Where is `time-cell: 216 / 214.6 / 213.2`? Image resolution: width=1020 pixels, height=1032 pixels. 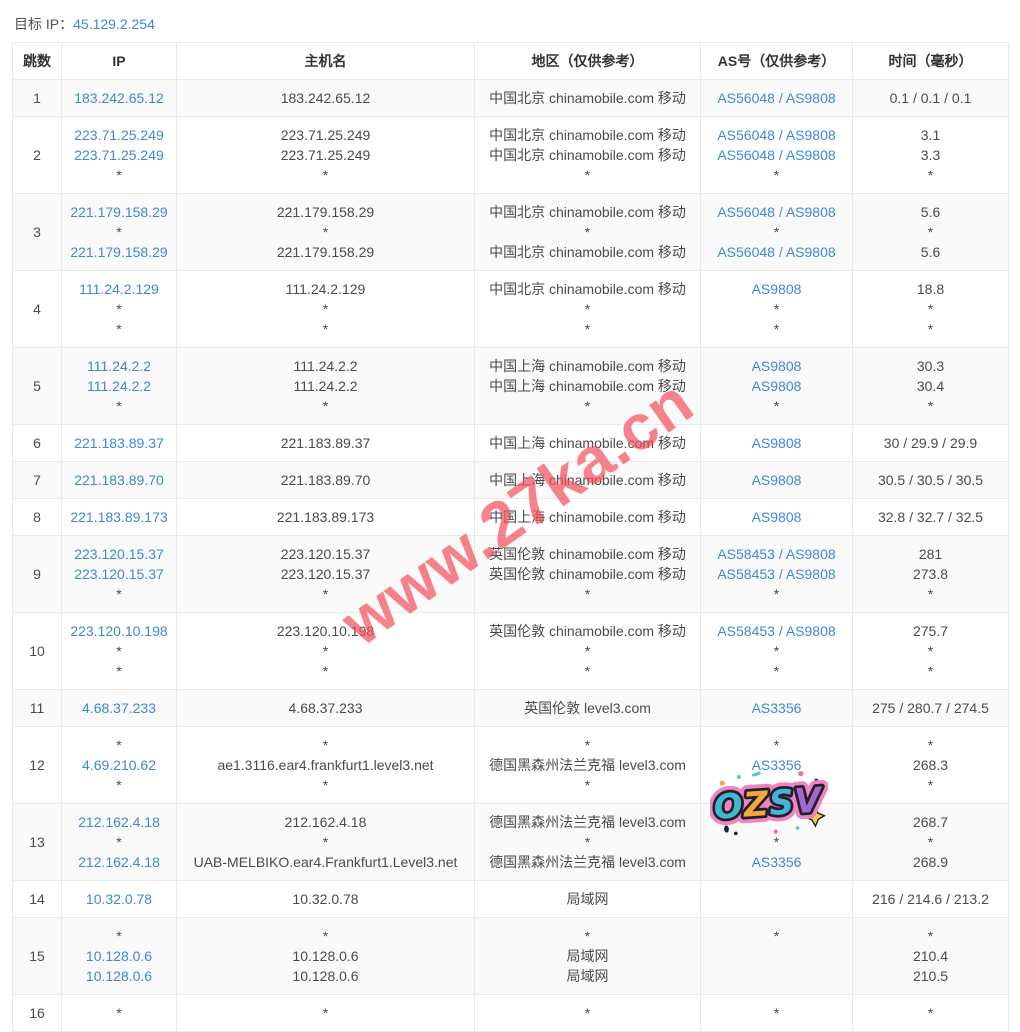 time-cell: 216 / 214.6 / 213.2 is located at coordinates (930, 899).